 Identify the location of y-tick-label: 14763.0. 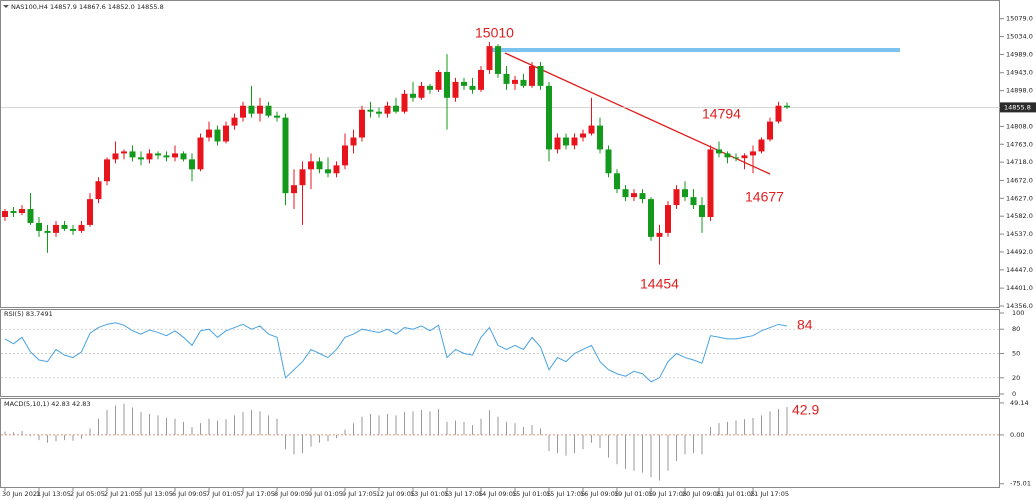
(1019, 144).